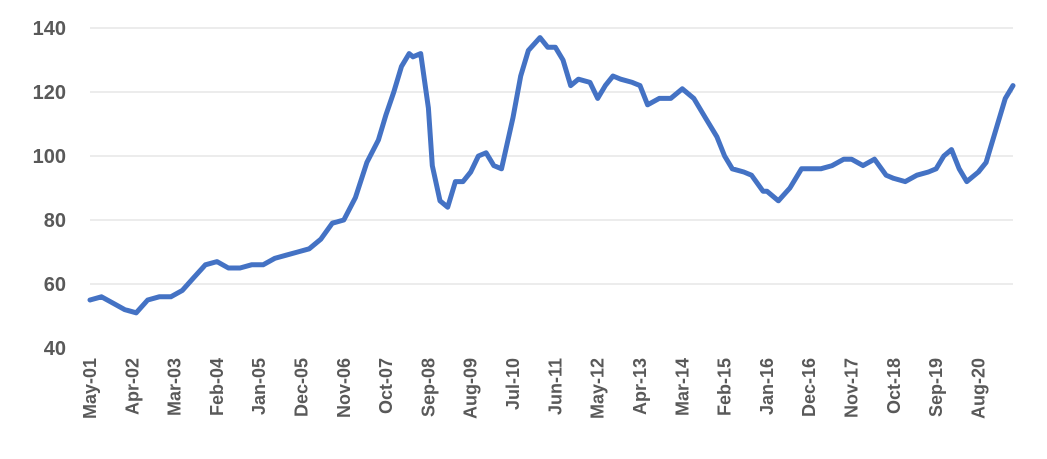  I want to click on x-tick-label: Jan-05, so click(259, 386).